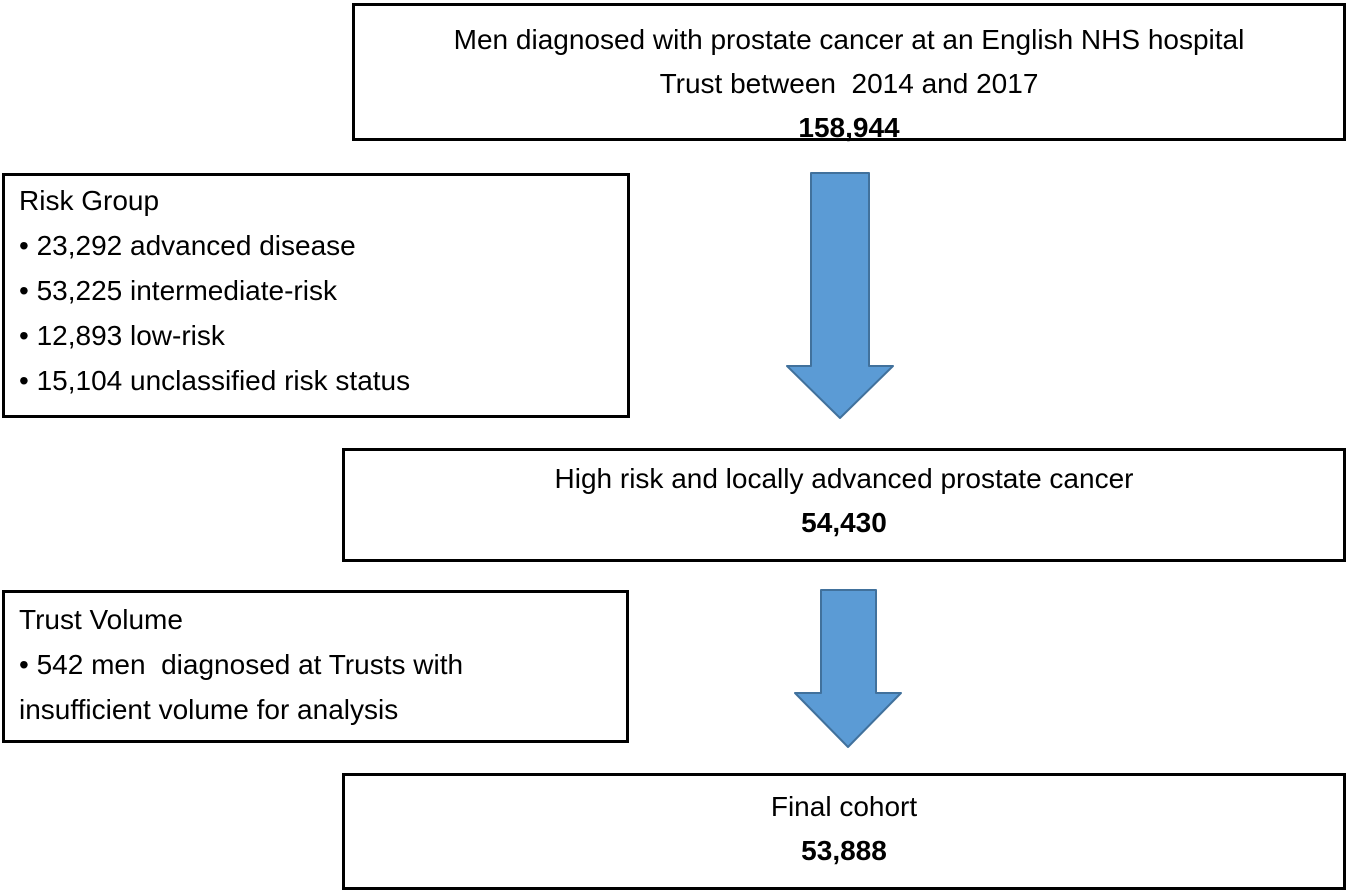 Image resolution: width=1347 pixels, height=892 pixels. Describe the element at coordinates (89, 200) in the screenshot. I see `risk-group-title: Risk Group` at that location.